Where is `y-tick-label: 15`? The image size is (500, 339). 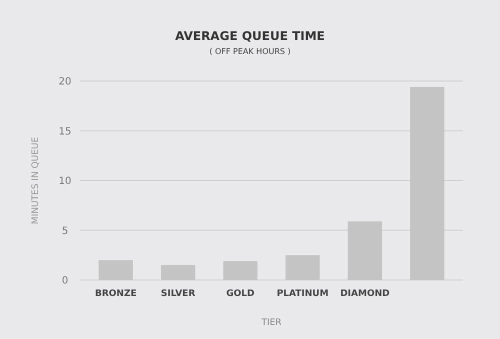 y-tick-label: 15 is located at coordinates (65, 132).